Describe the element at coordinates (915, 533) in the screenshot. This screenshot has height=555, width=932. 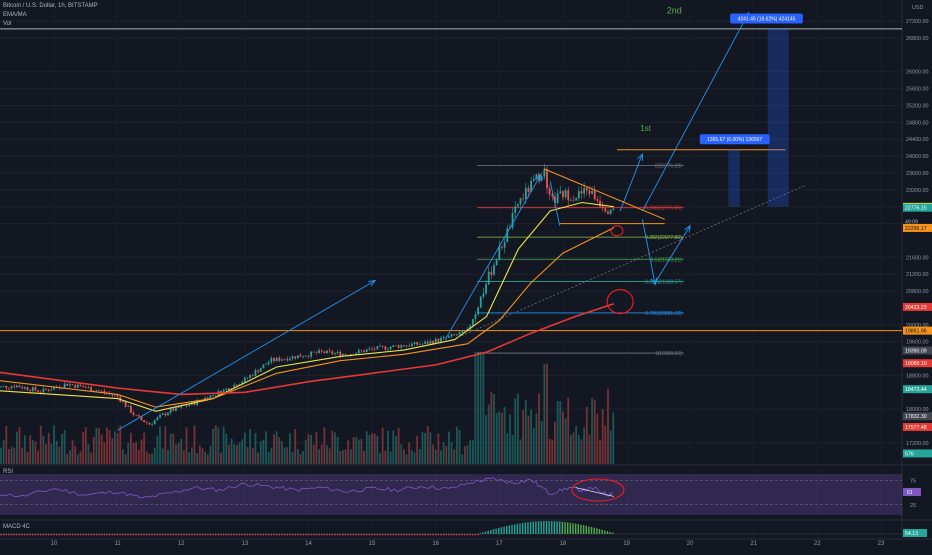
I see `macd-value-bg` at that location.